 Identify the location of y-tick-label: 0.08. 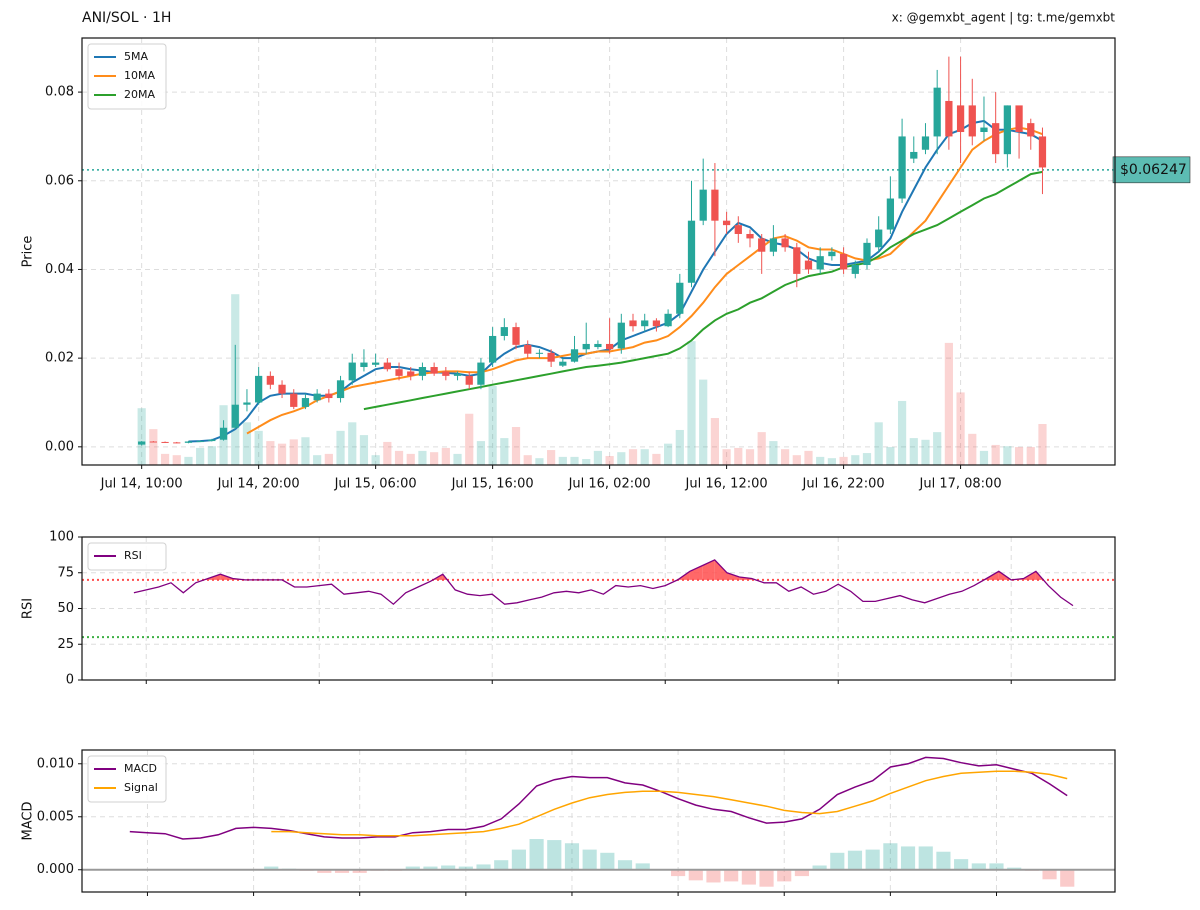
(59, 92).